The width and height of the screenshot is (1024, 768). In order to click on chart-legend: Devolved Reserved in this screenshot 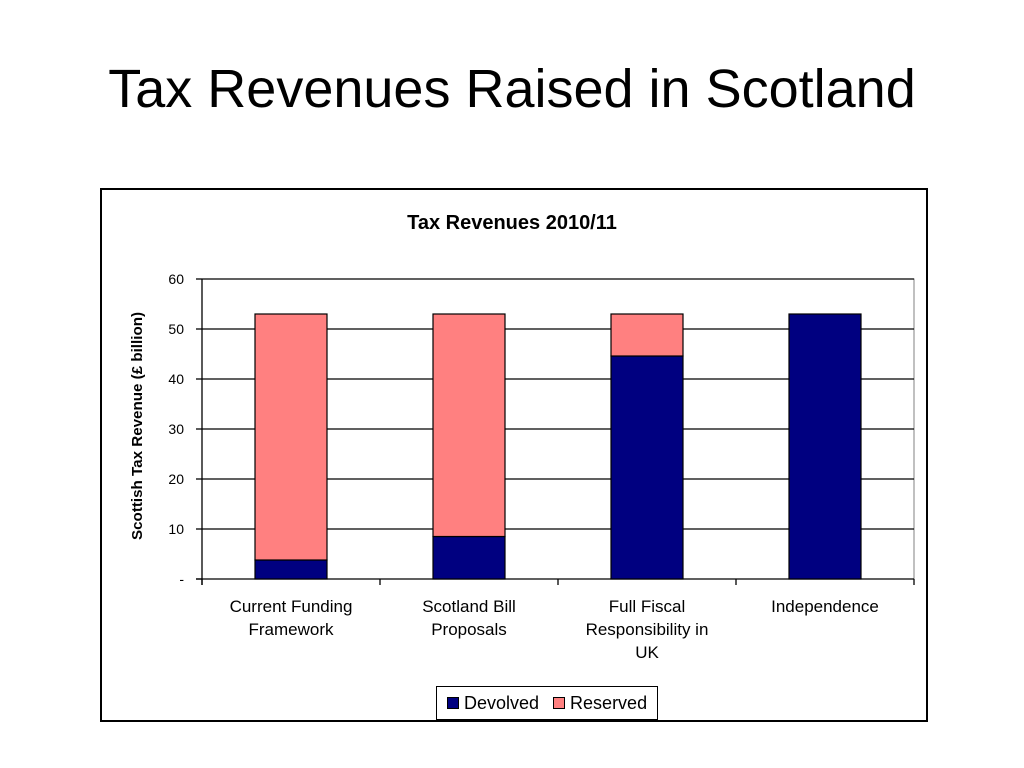, I will do `click(547, 703)`.